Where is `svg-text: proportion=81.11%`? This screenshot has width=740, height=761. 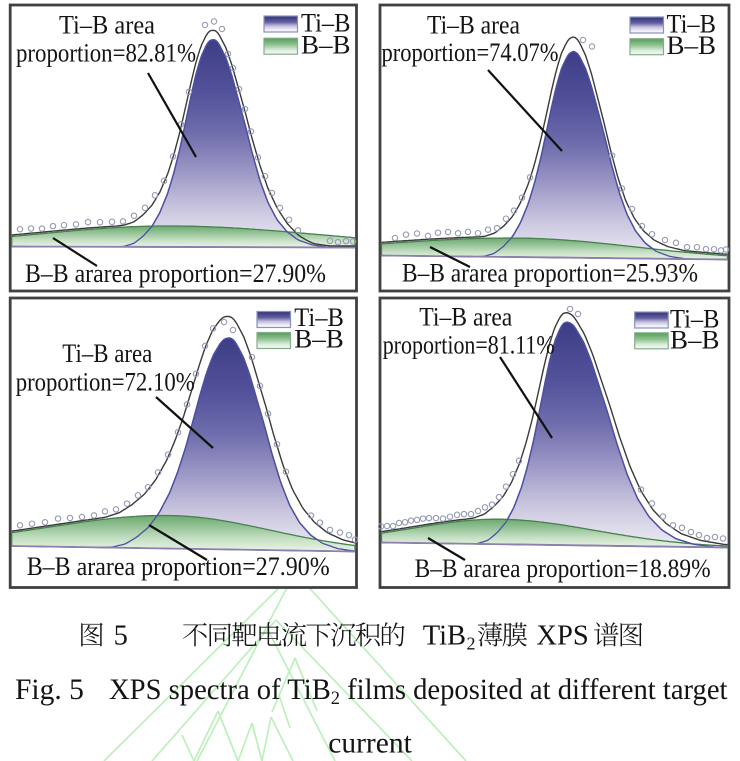
svg-text: proportion=81.11% is located at coordinates (469, 344).